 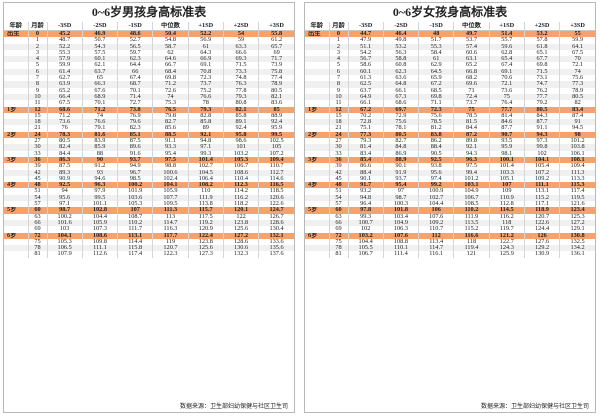 I want to click on height-cell: 105.5, so click(x=366, y=248).